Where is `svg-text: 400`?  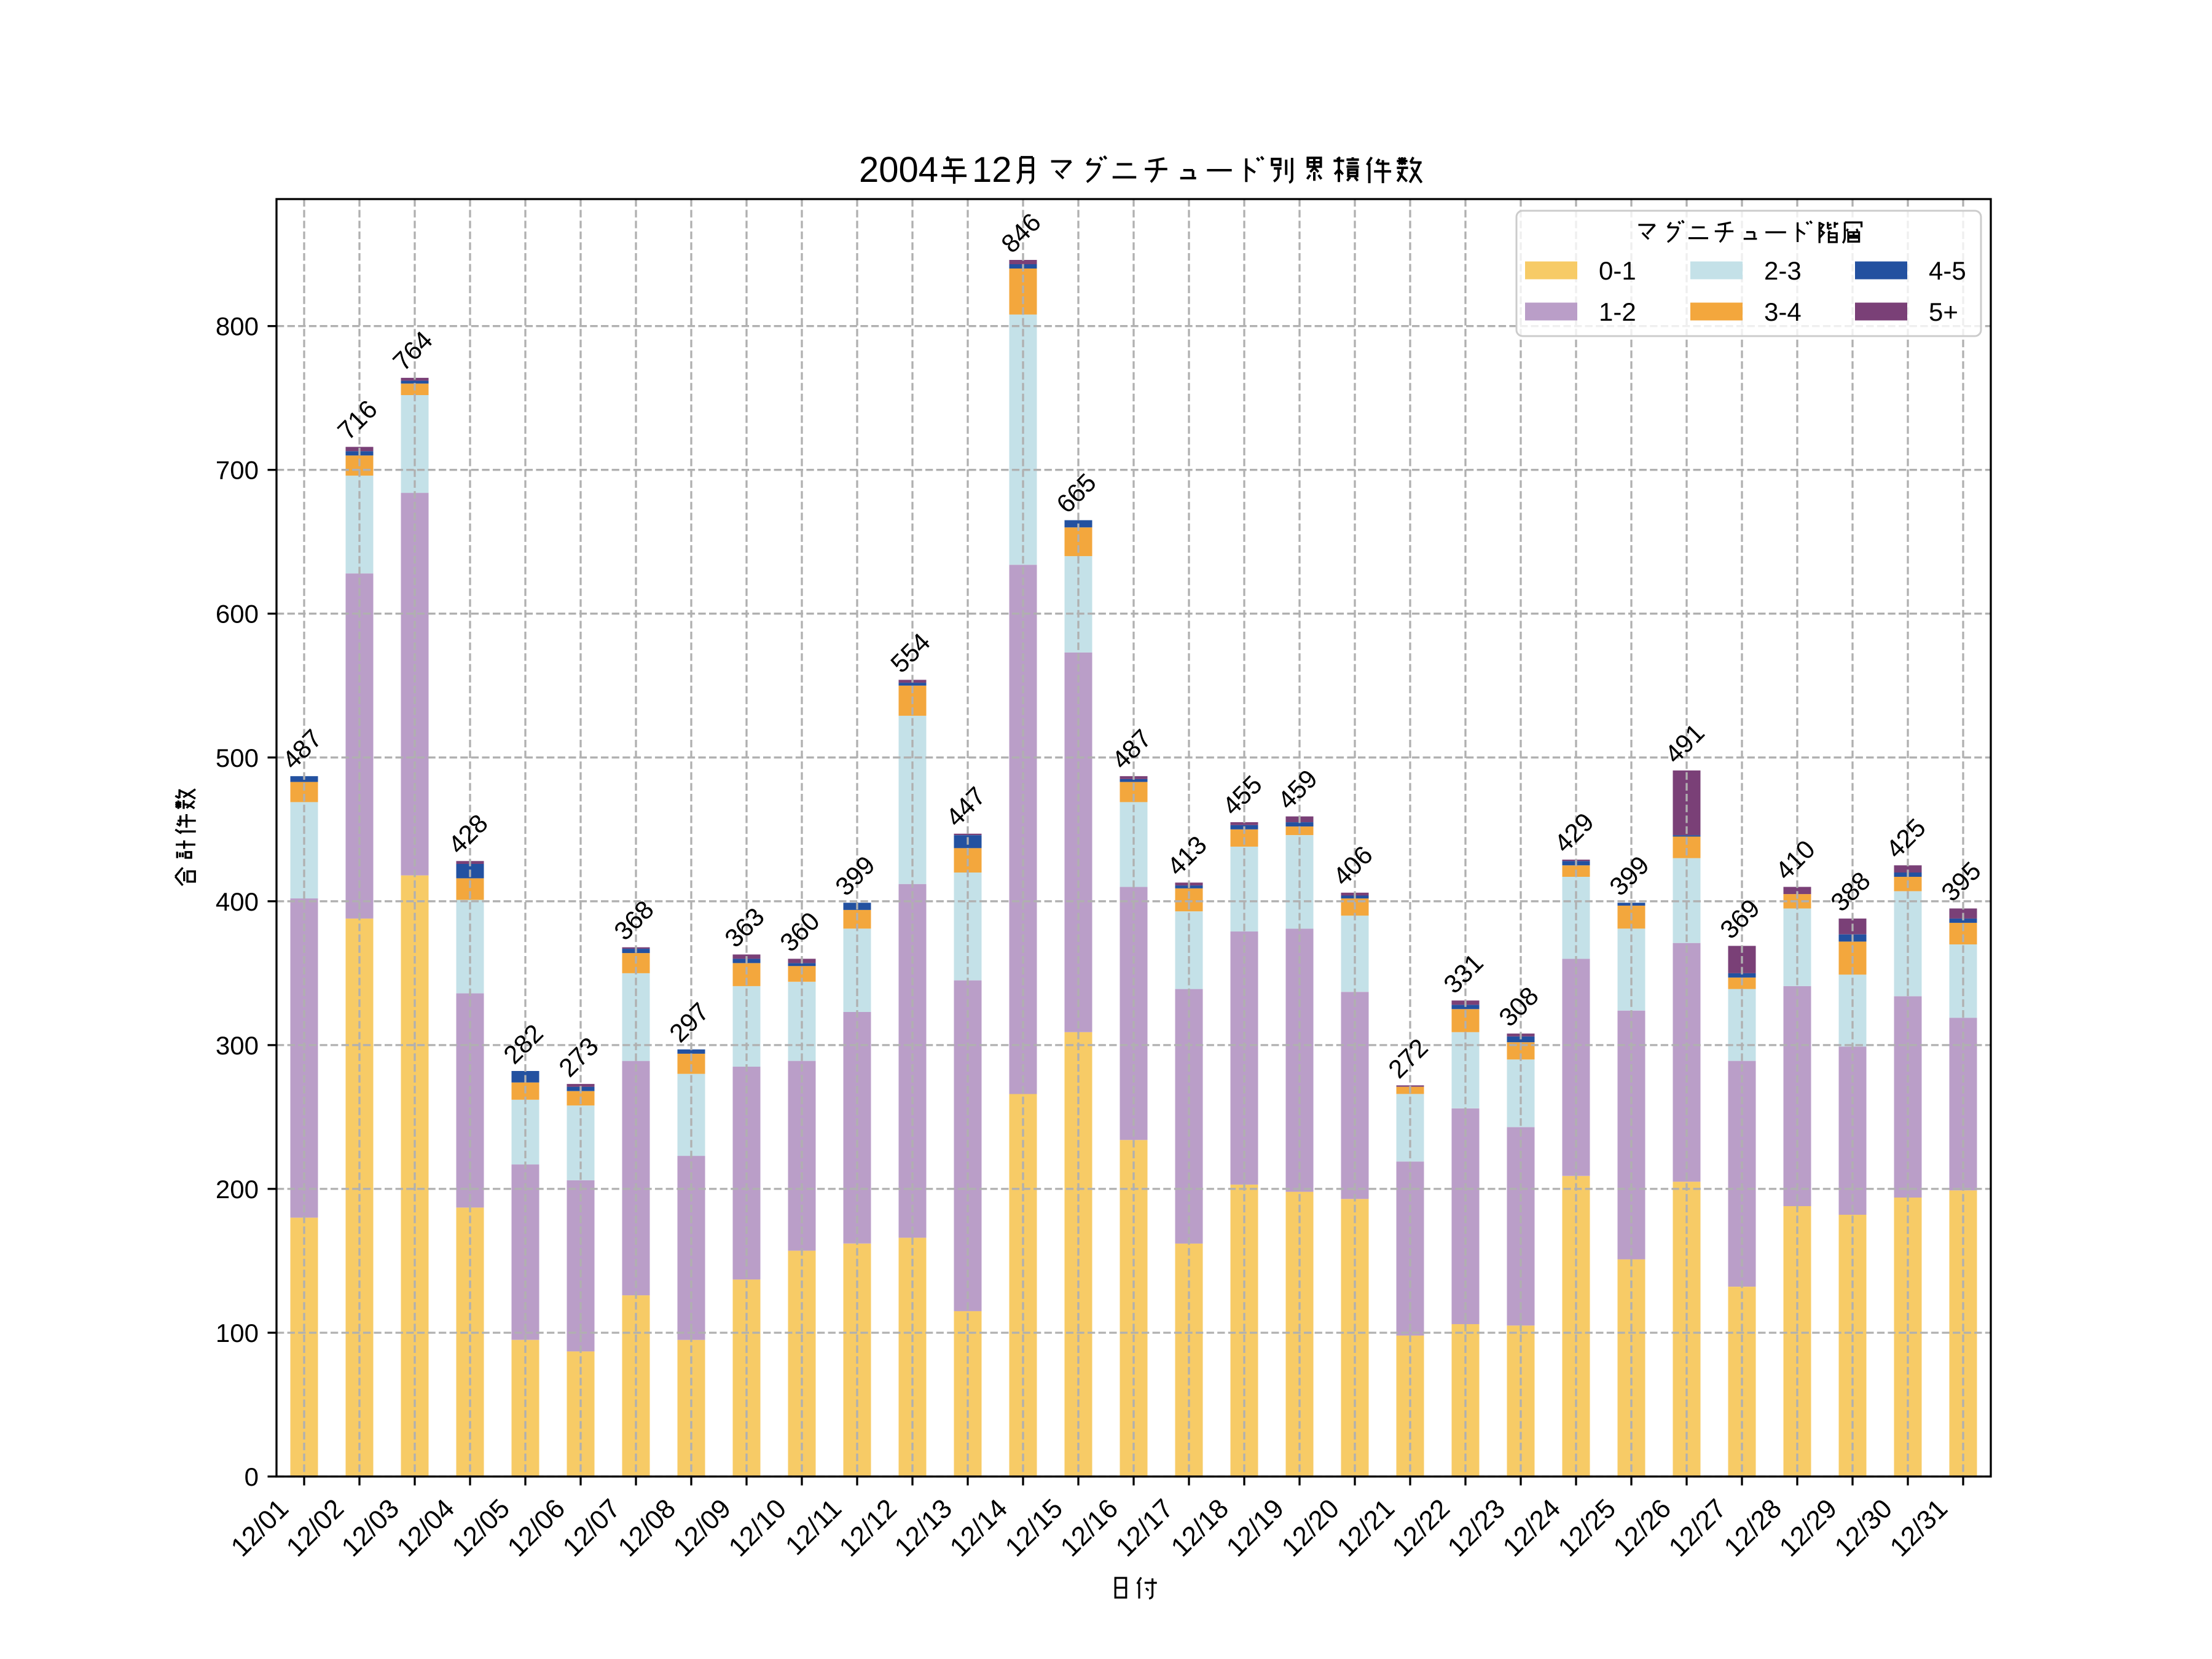
svg-text: 400 is located at coordinates (237, 901).